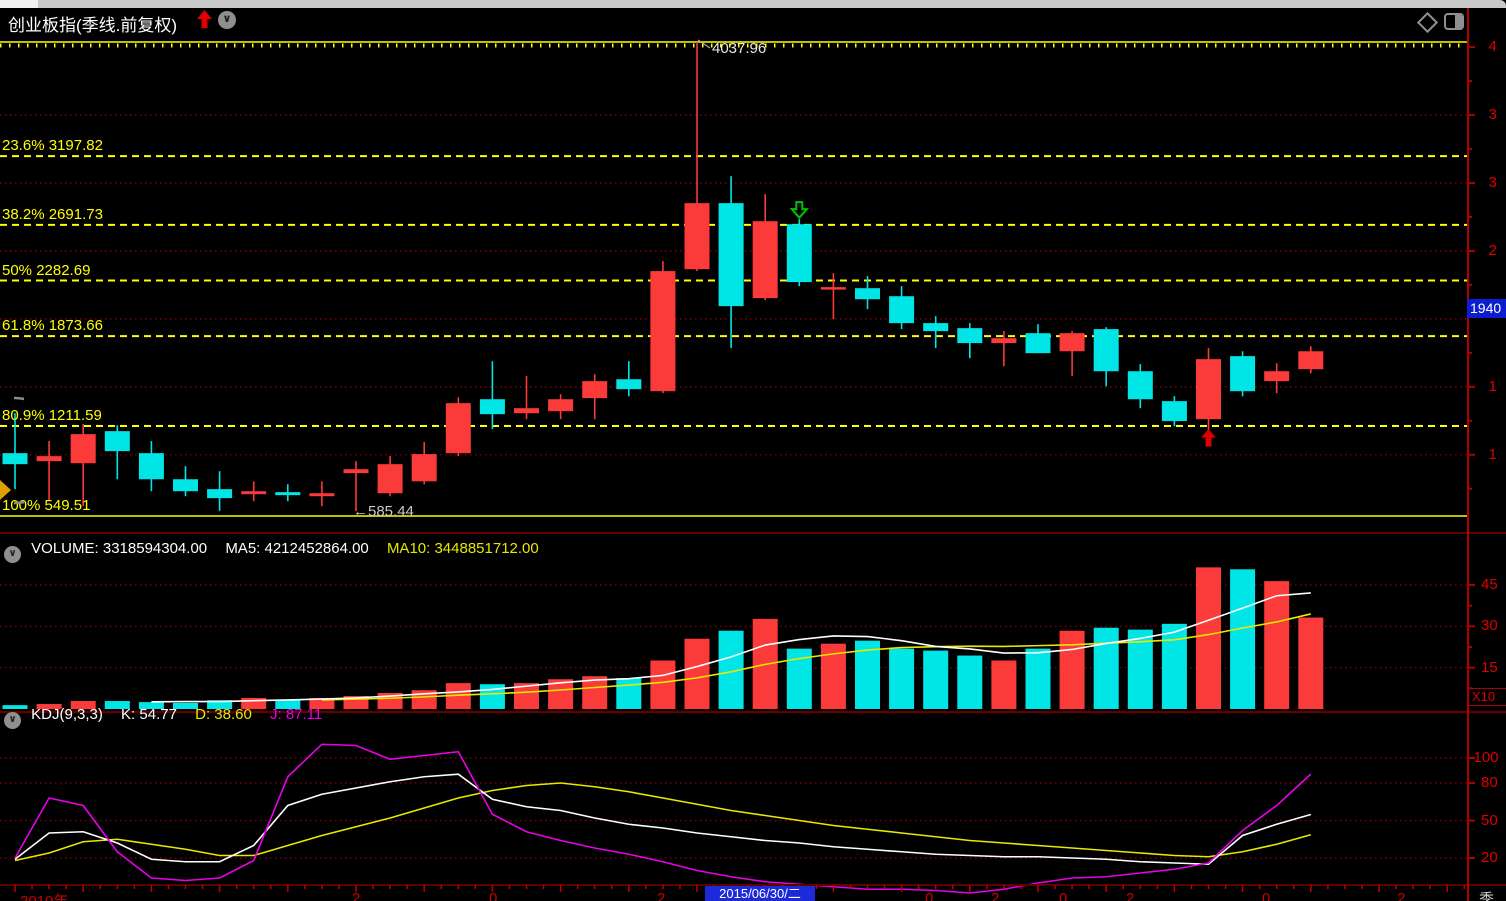 This screenshot has width=1506, height=901. Describe the element at coordinates (753, 4) in the screenshot. I see `window-top-strip` at that location.